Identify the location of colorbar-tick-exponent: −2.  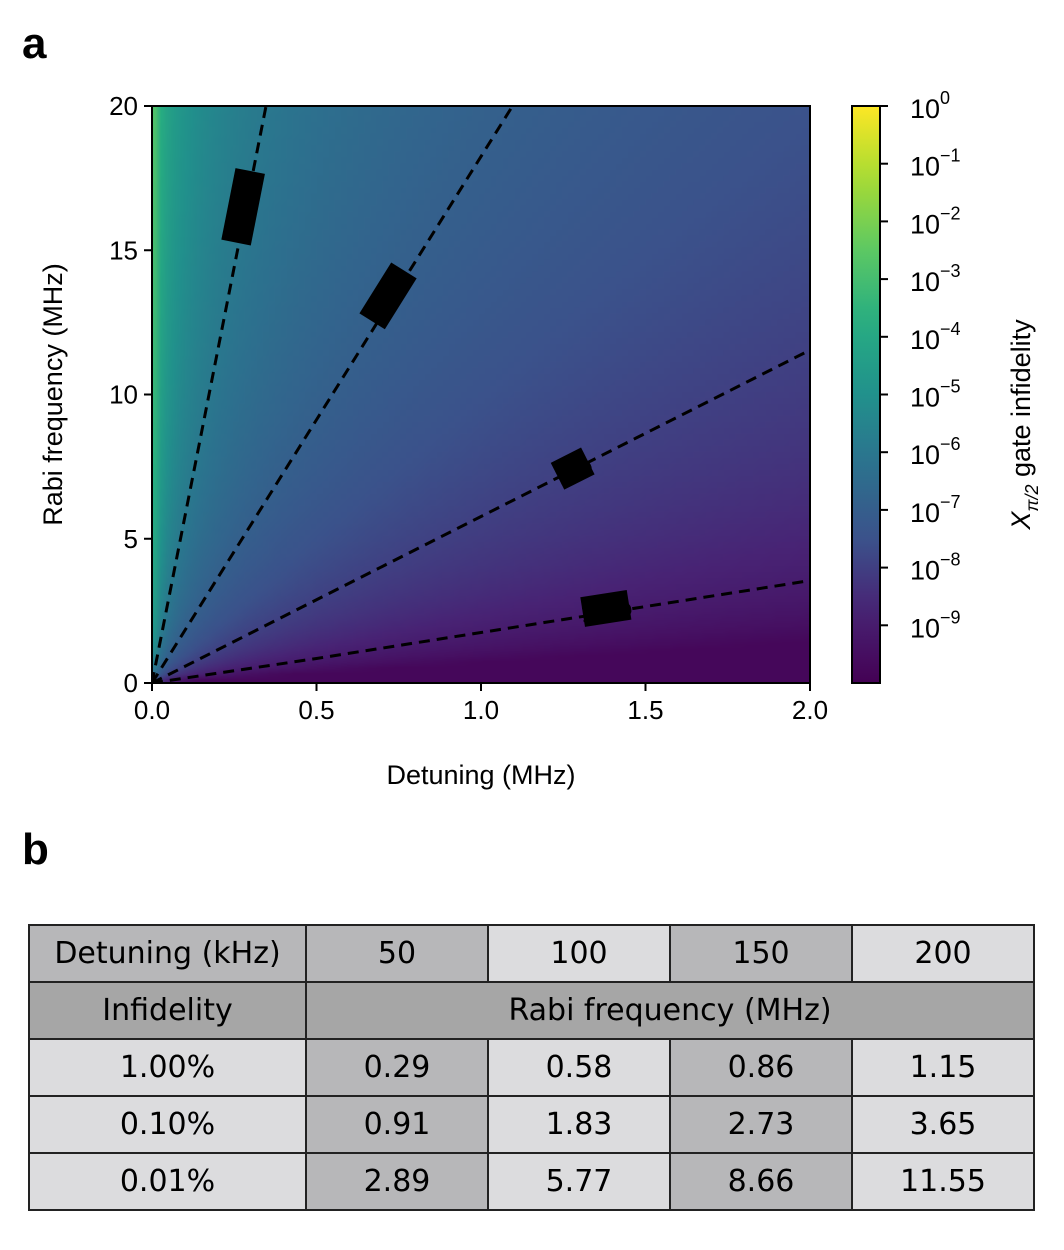
(950, 213).